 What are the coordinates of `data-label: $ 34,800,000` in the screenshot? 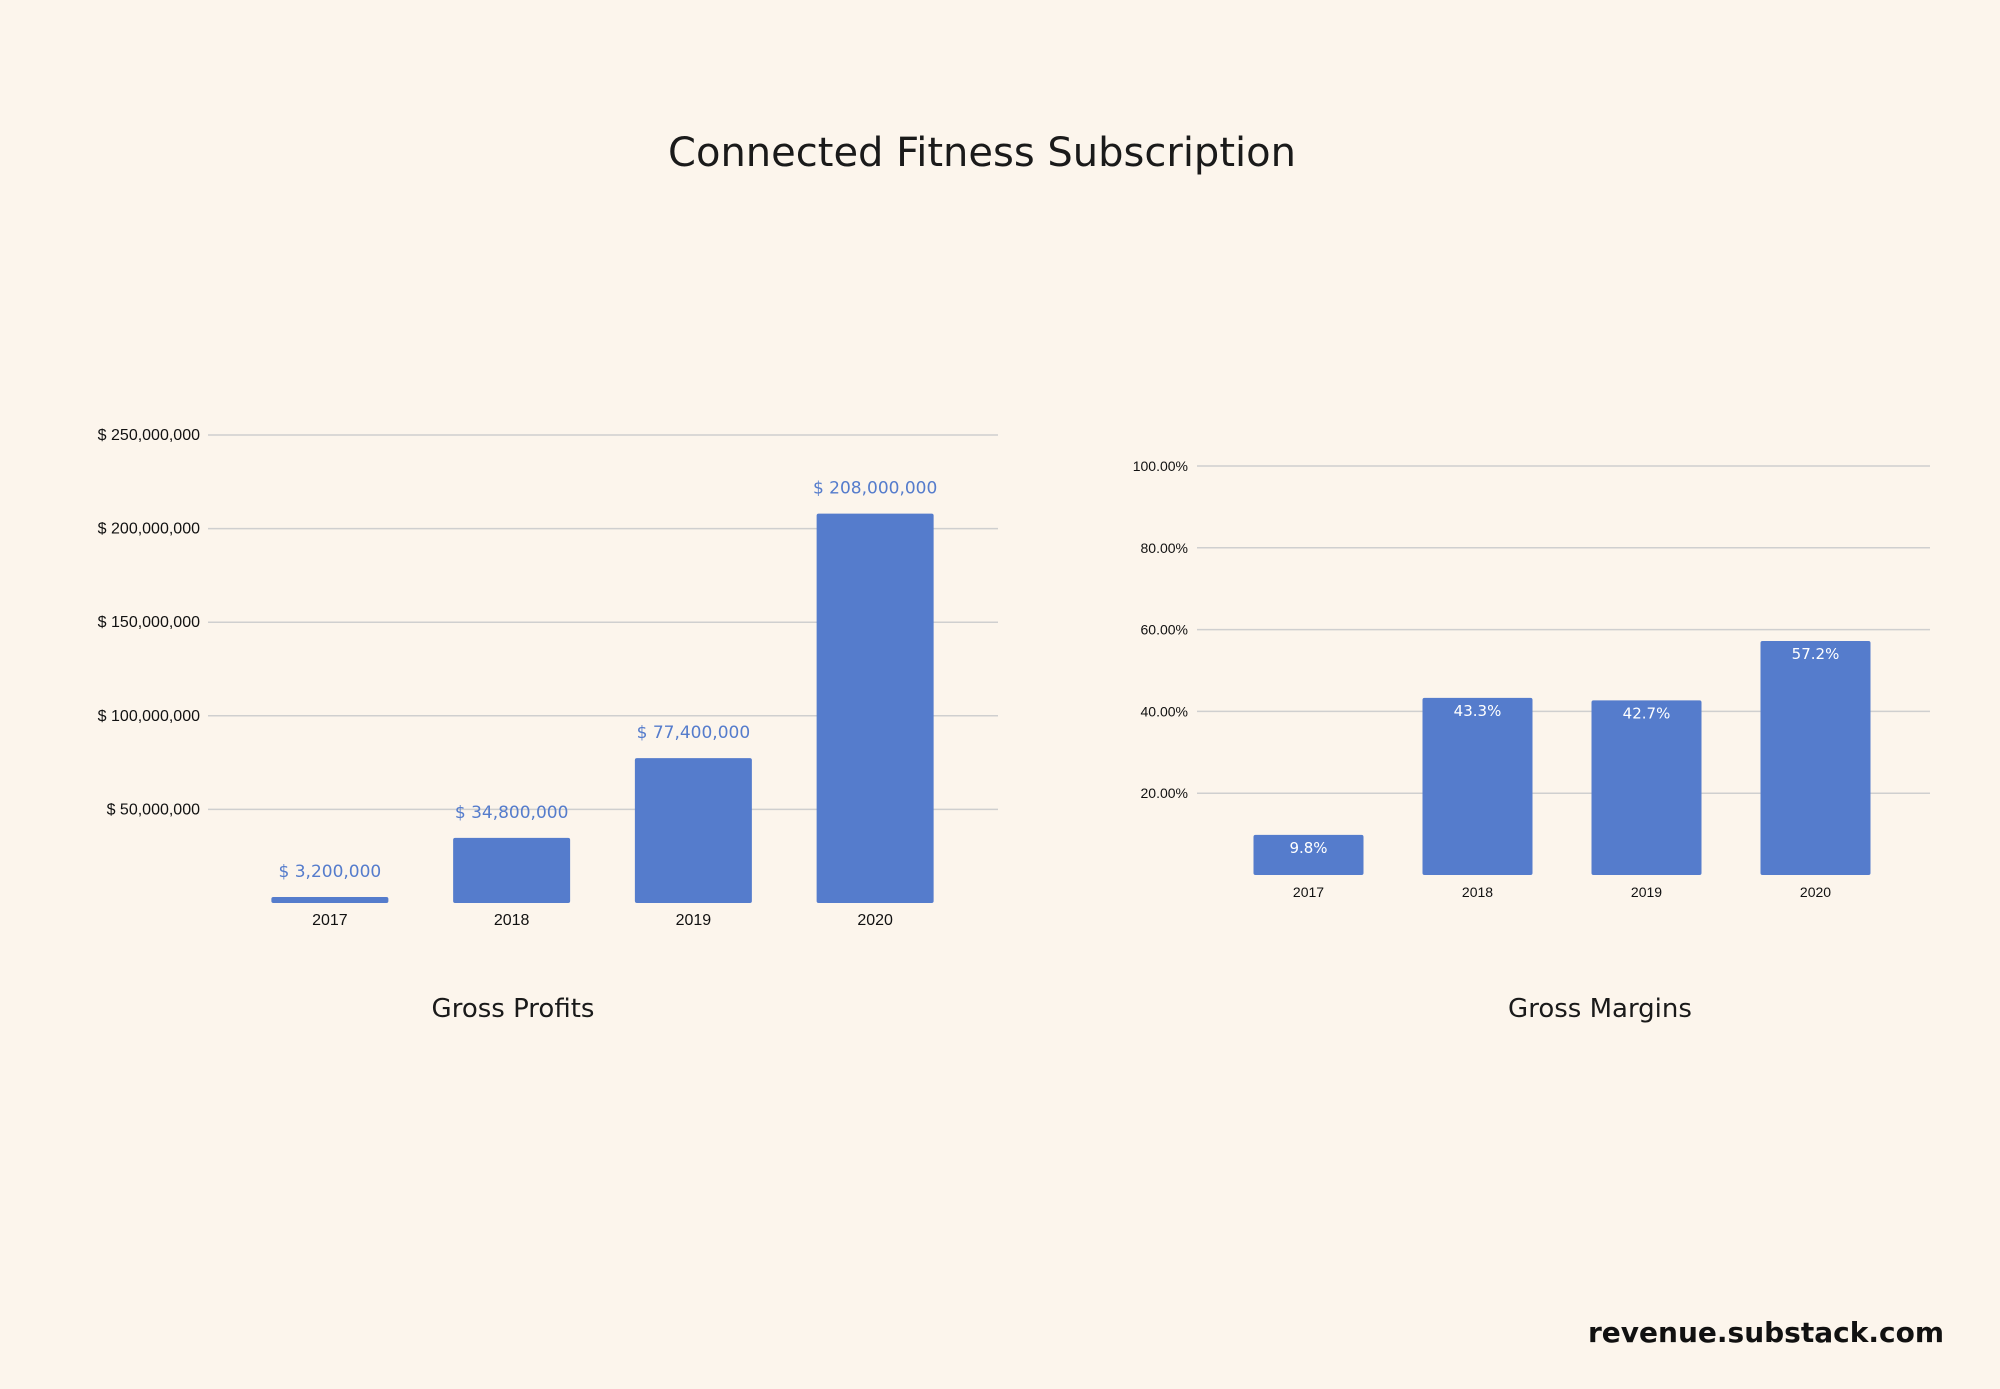 It's located at (512, 813).